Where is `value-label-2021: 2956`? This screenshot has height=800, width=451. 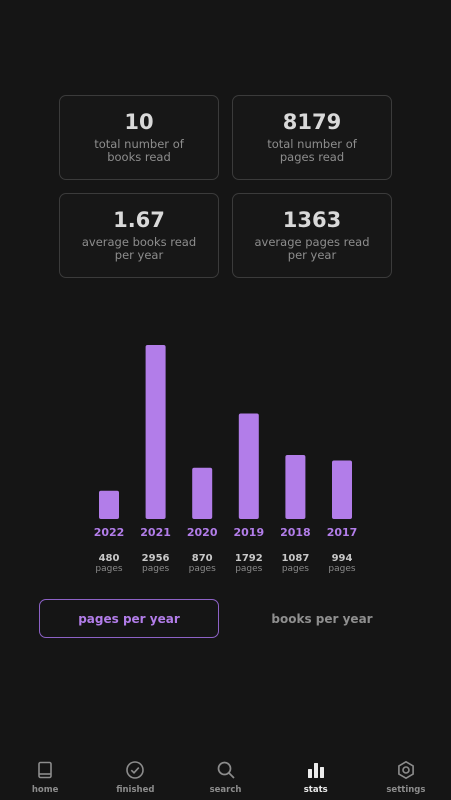
value-label-2021: 2956 is located at coordinates (156, 558).